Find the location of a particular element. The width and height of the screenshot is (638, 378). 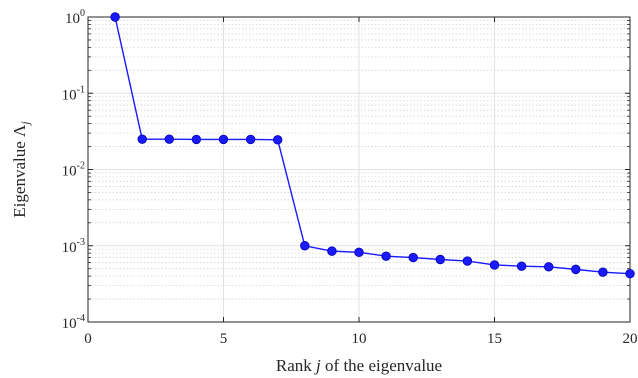

y-tick-label: 10⁻² is located at coordinates (73, 170).